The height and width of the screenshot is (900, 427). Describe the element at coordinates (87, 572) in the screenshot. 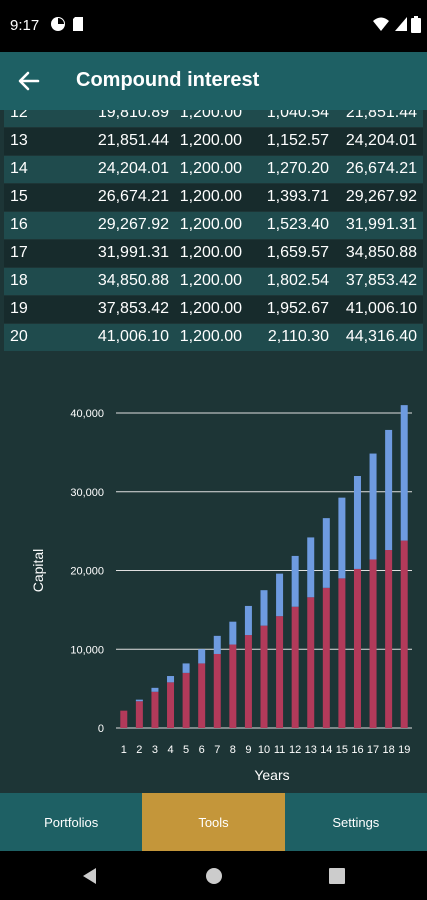

I see `y-tick-label: 20,000` at that location.